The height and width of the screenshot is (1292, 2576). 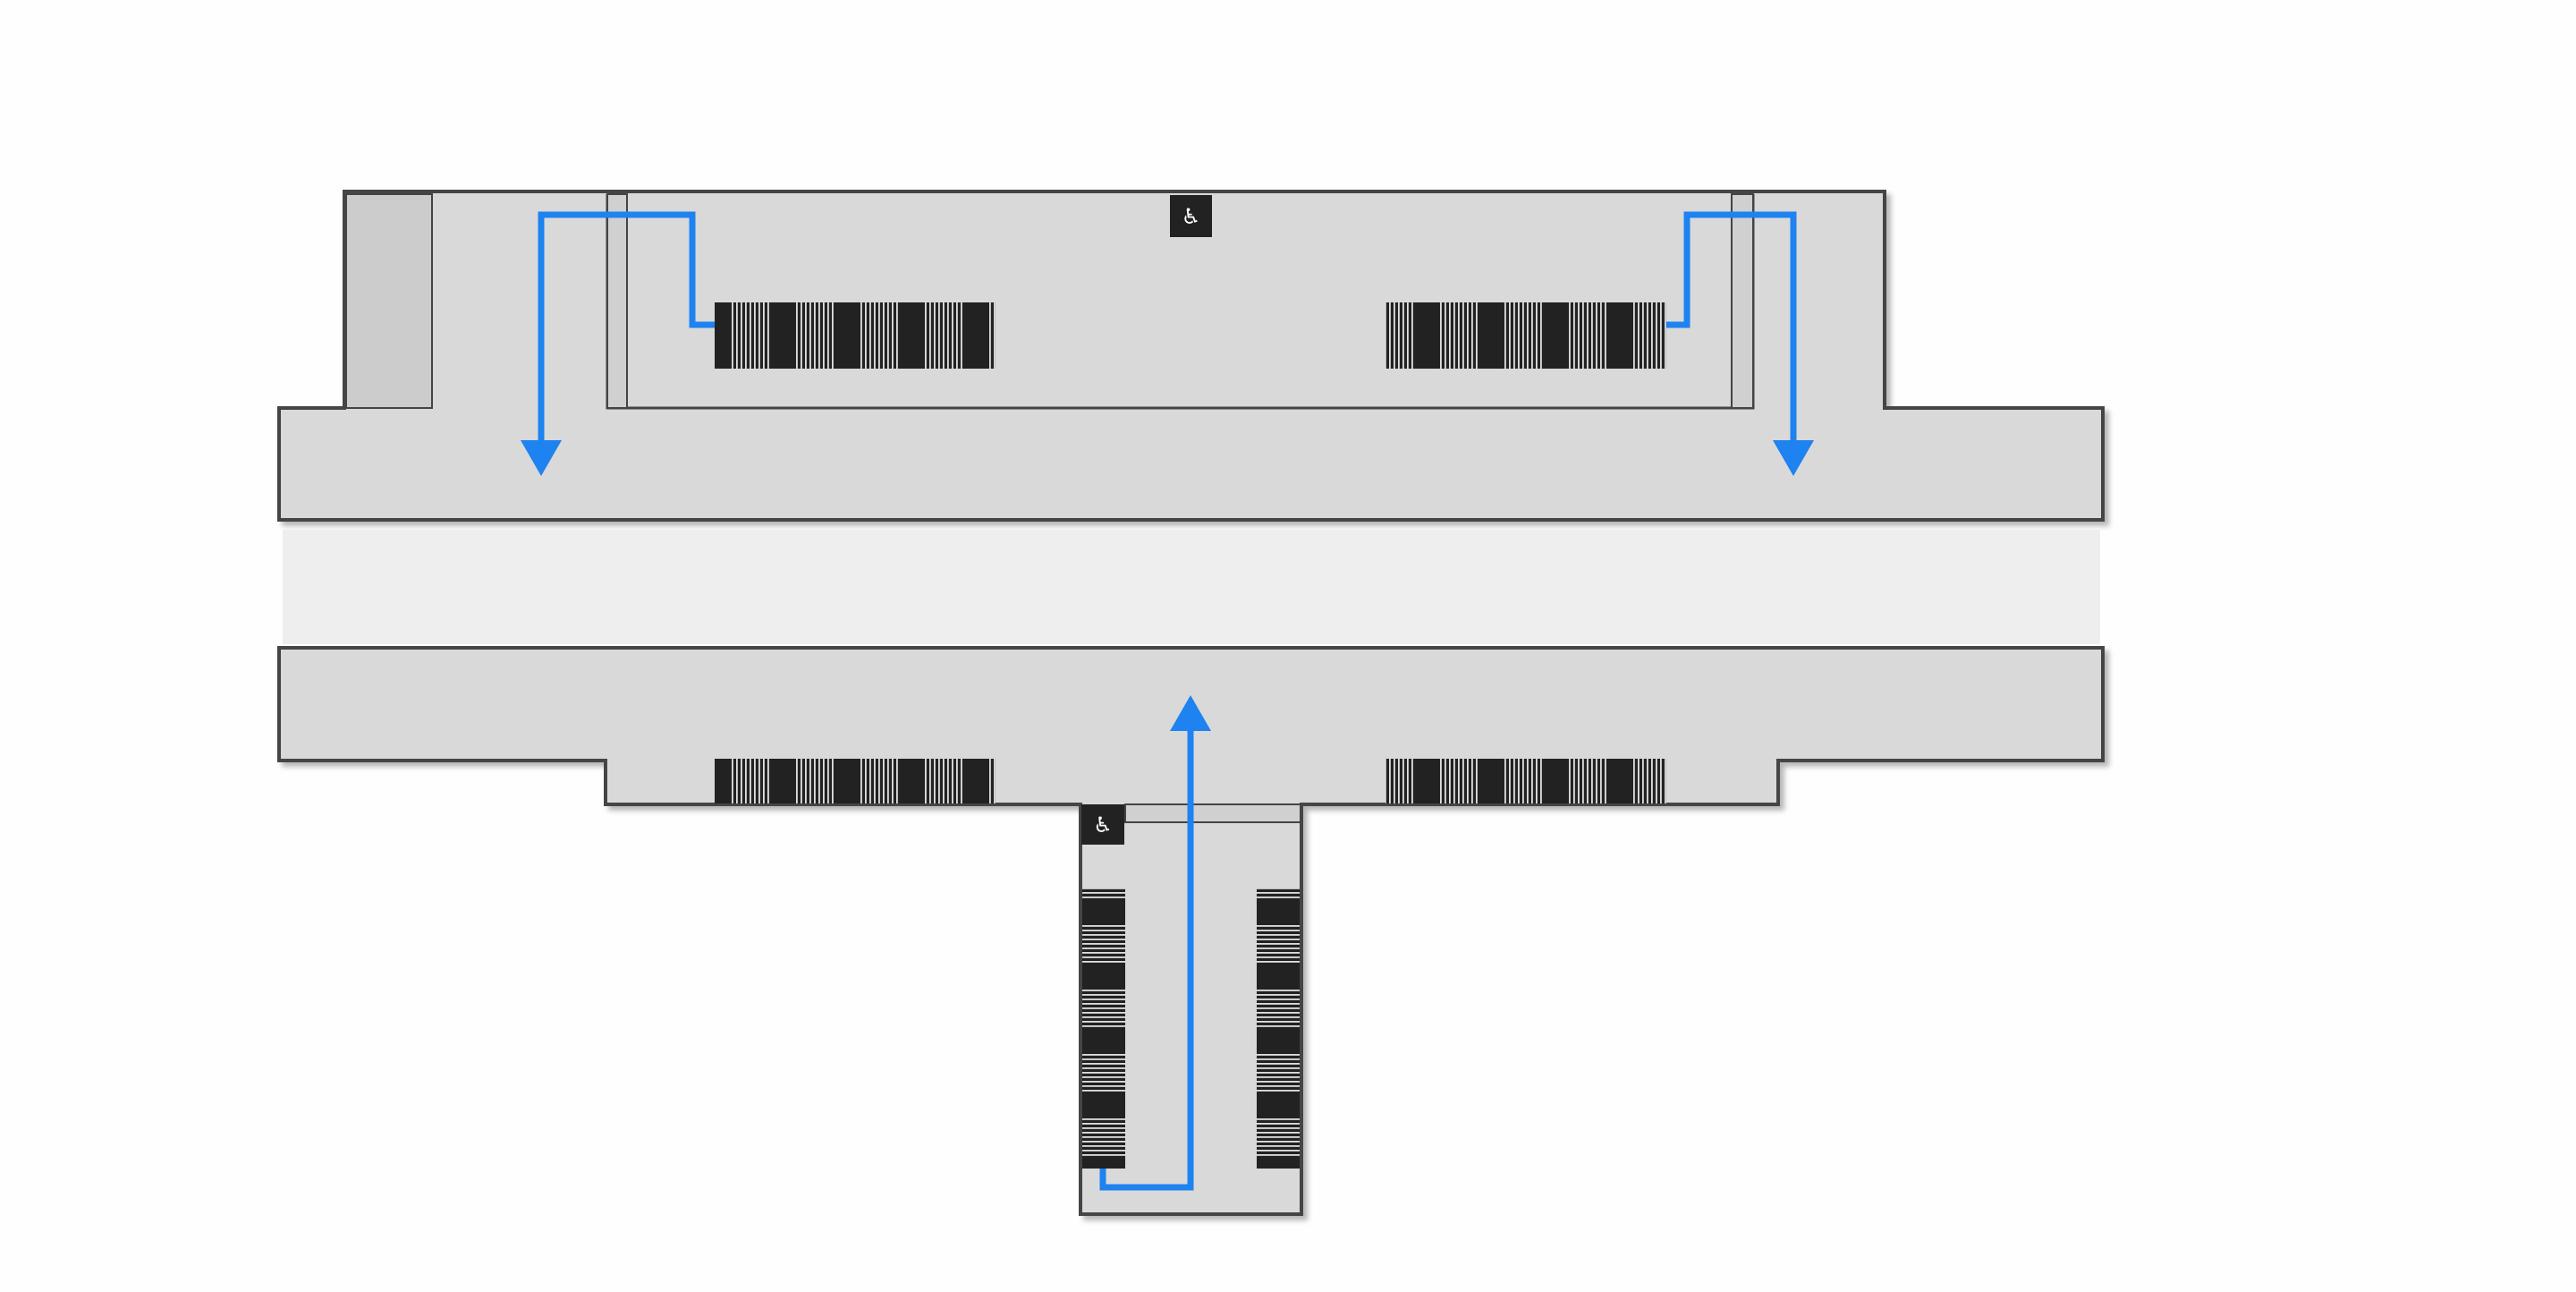 What do you see at coordinates (1525, 781) in the screenshot?
I see `stairs-lower-right` at bounding box center [1525, 781].